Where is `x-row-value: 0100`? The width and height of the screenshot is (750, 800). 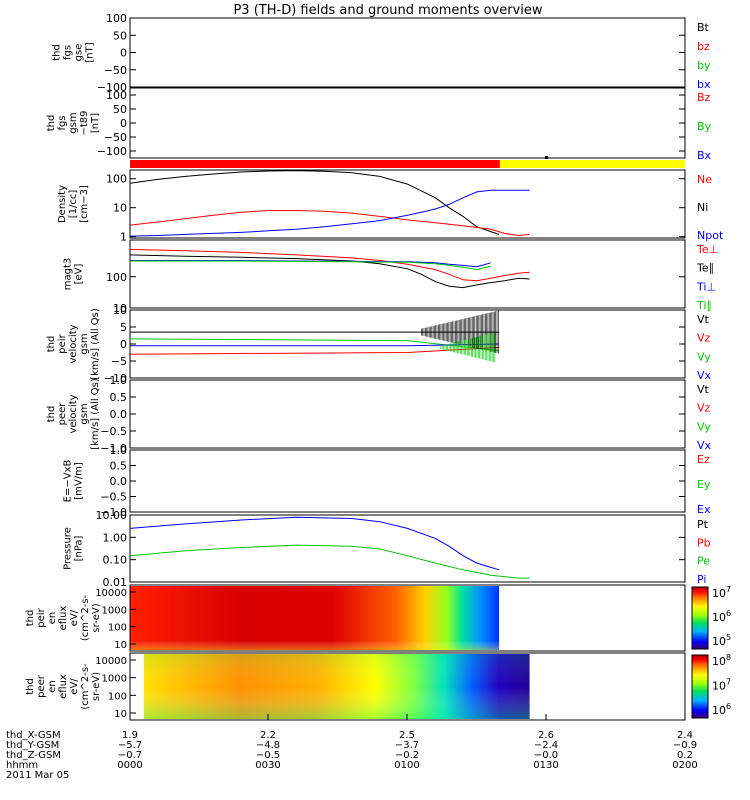
x-row-value: 0100 is located at coordinates (406, 765).